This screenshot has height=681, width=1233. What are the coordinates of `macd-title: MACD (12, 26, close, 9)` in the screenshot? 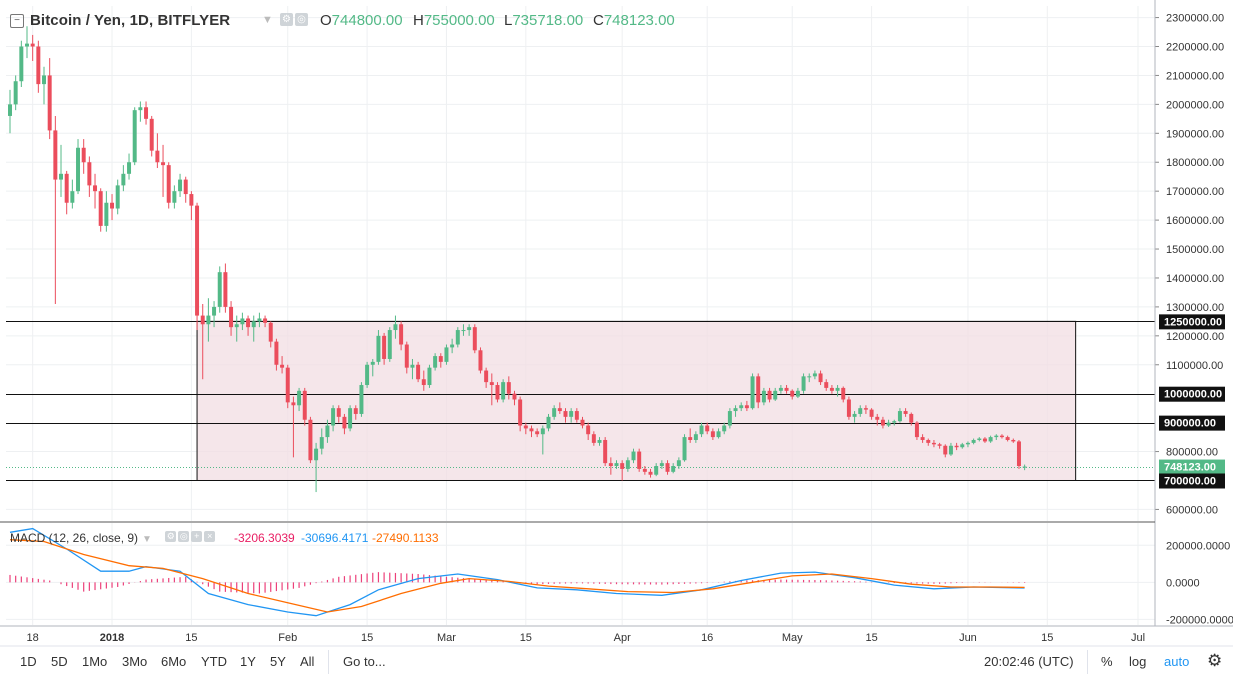 It's located at (74, 538).